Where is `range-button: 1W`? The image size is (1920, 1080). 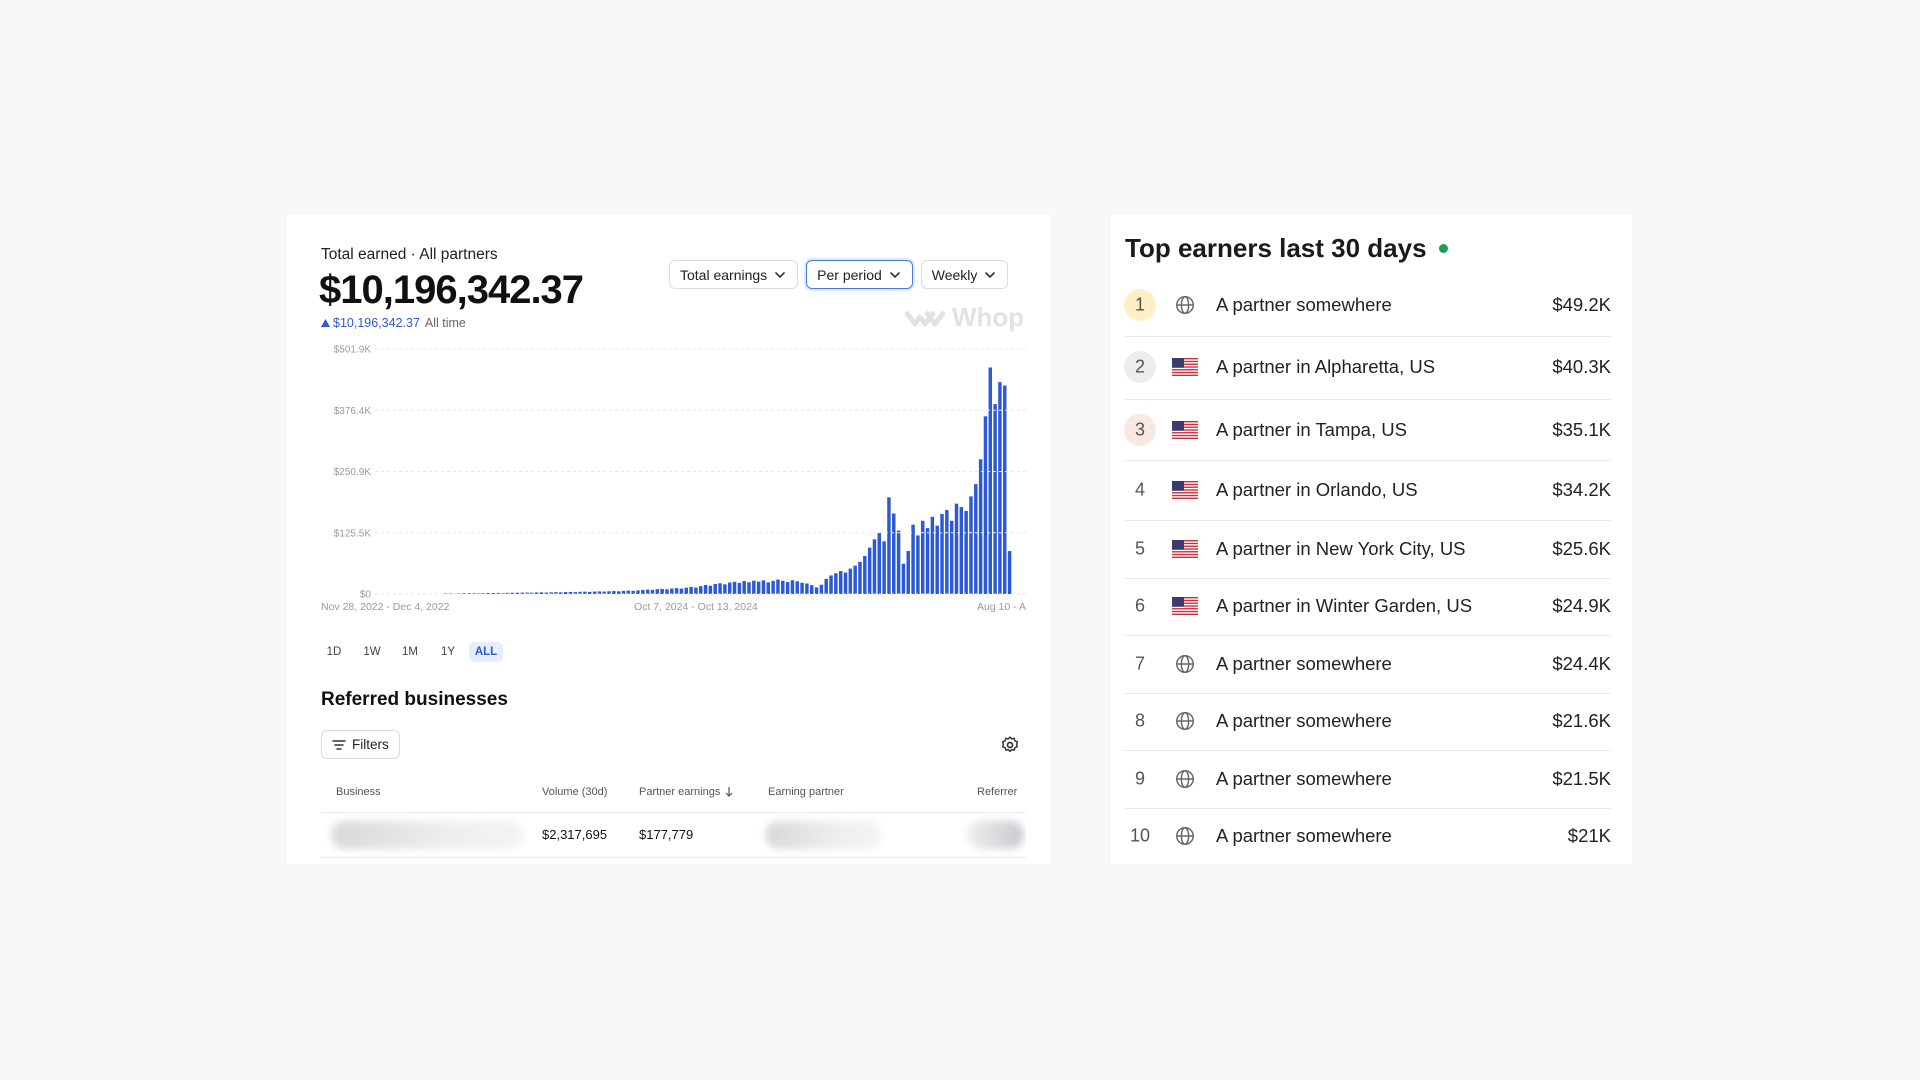 range-button: 1W is located at coordinates (372, 652).